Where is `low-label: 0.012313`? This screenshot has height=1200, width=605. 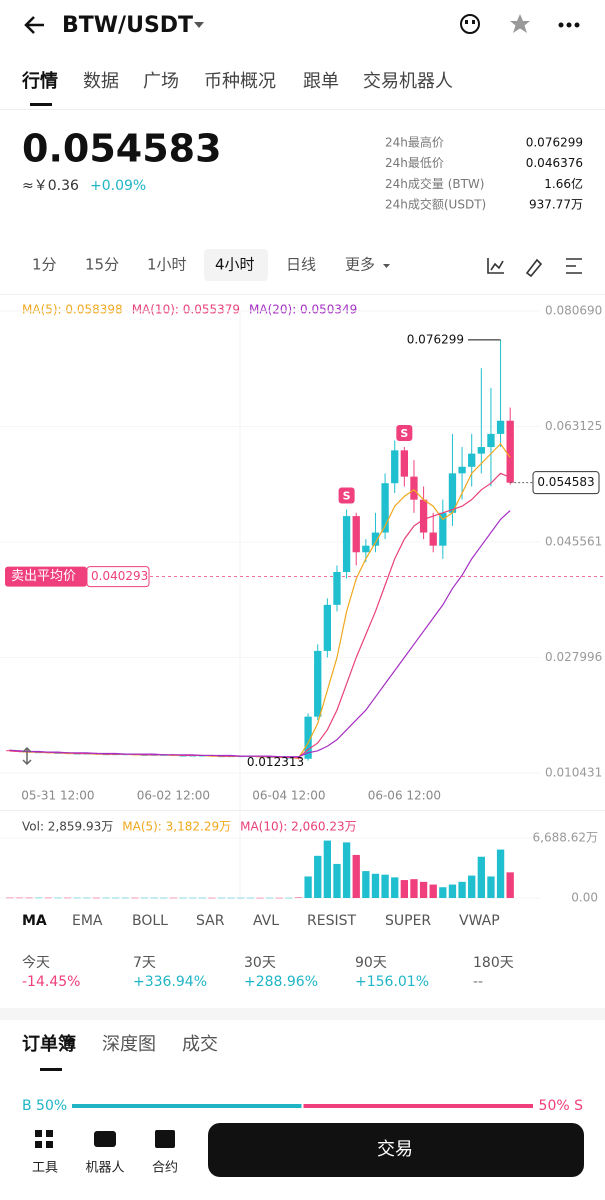
low-label: 0.012313 is located at coordinates (275, 762).